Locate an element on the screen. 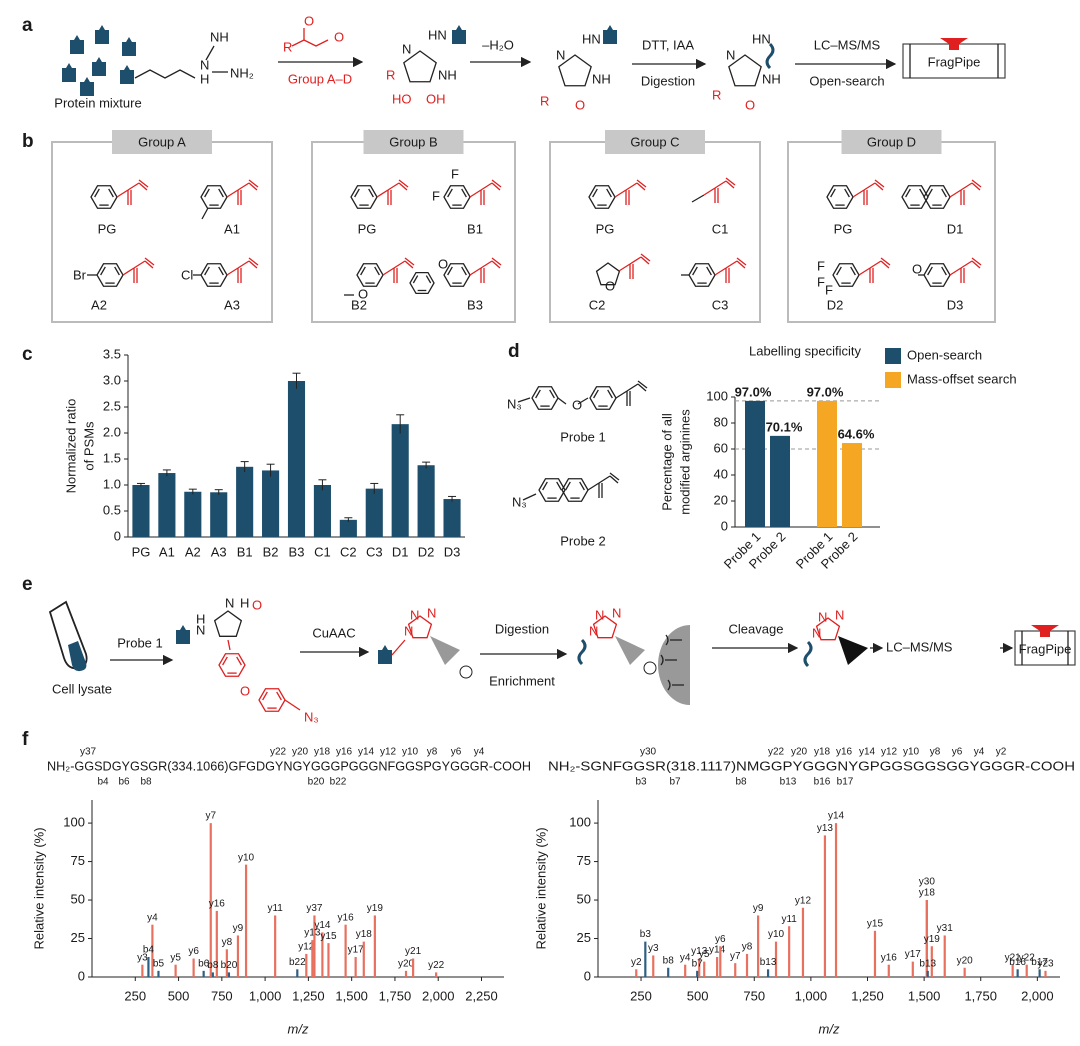  x-tick-label: D2 is located at coordinates (426, 551).